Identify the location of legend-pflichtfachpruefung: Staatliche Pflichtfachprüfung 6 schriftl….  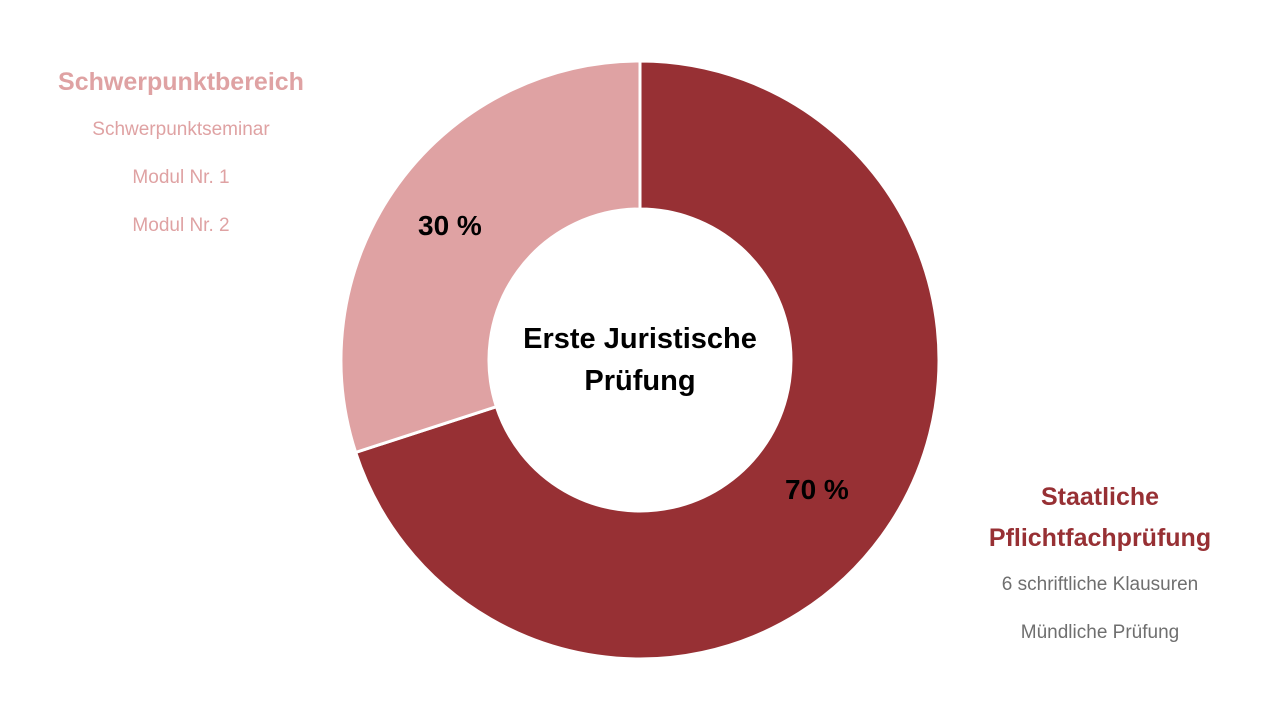
(1100, 567).